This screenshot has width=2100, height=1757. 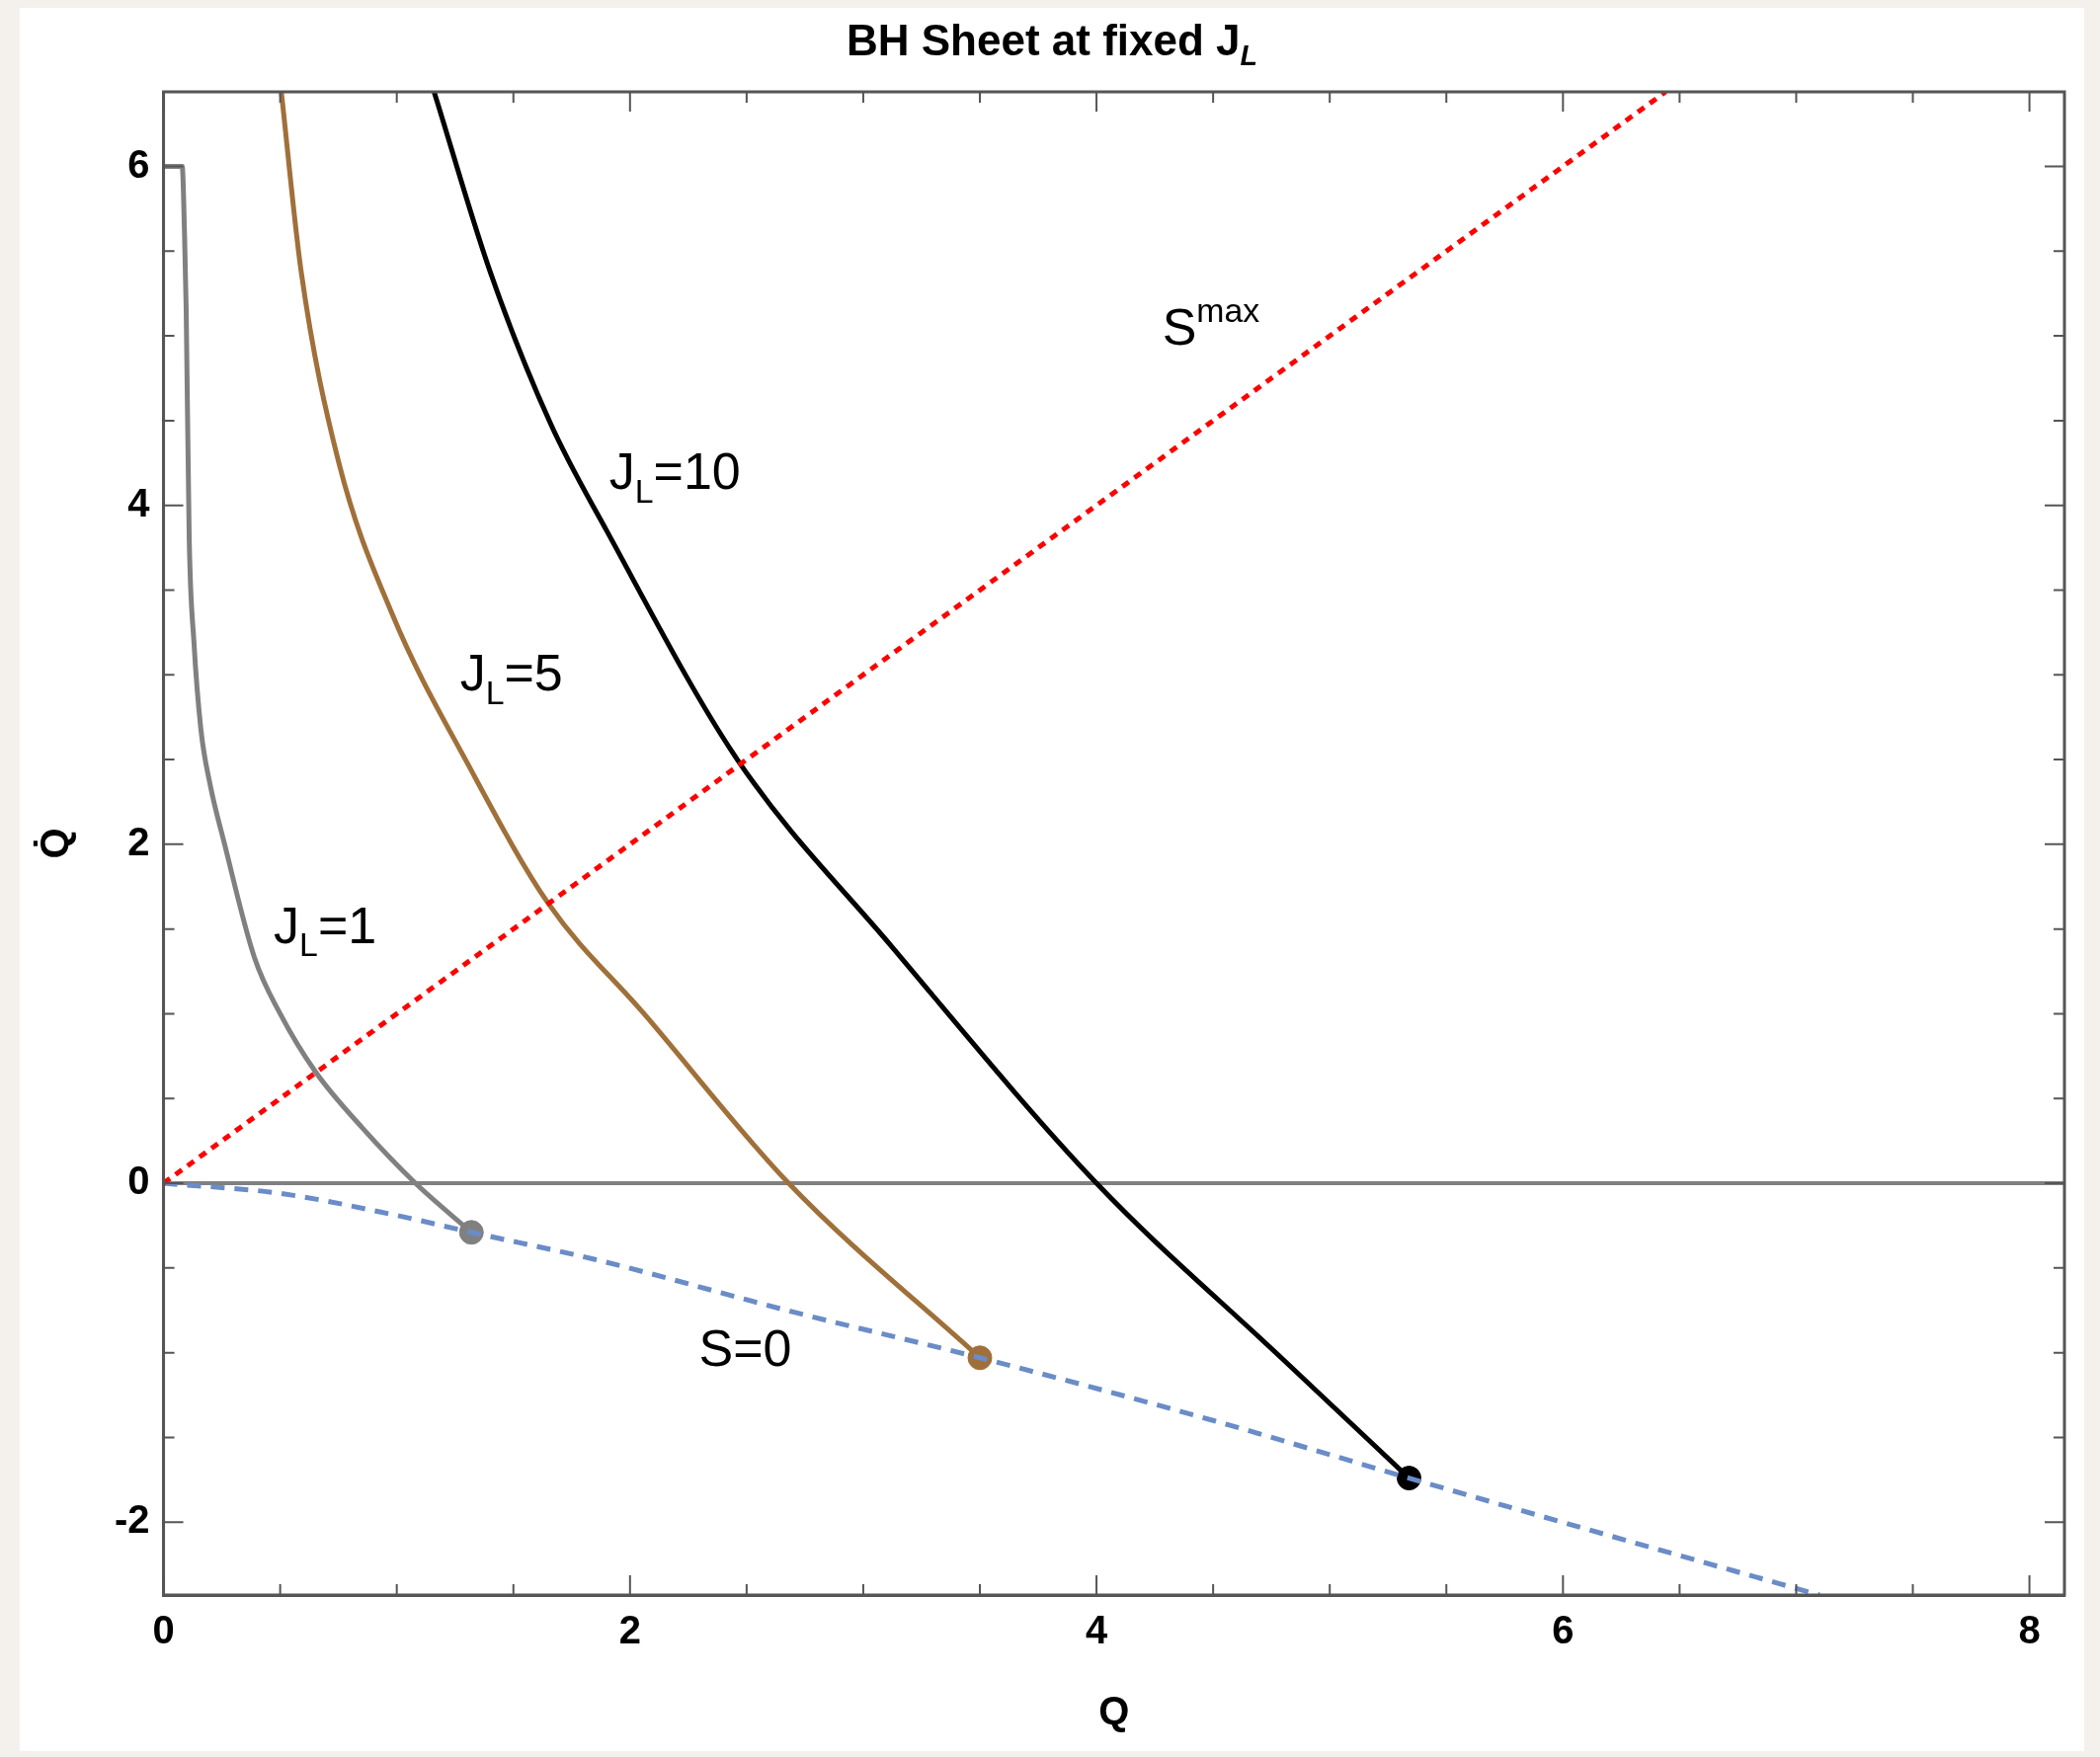 I want to click on y-tick-label: 4, so click(x=139, y=502).